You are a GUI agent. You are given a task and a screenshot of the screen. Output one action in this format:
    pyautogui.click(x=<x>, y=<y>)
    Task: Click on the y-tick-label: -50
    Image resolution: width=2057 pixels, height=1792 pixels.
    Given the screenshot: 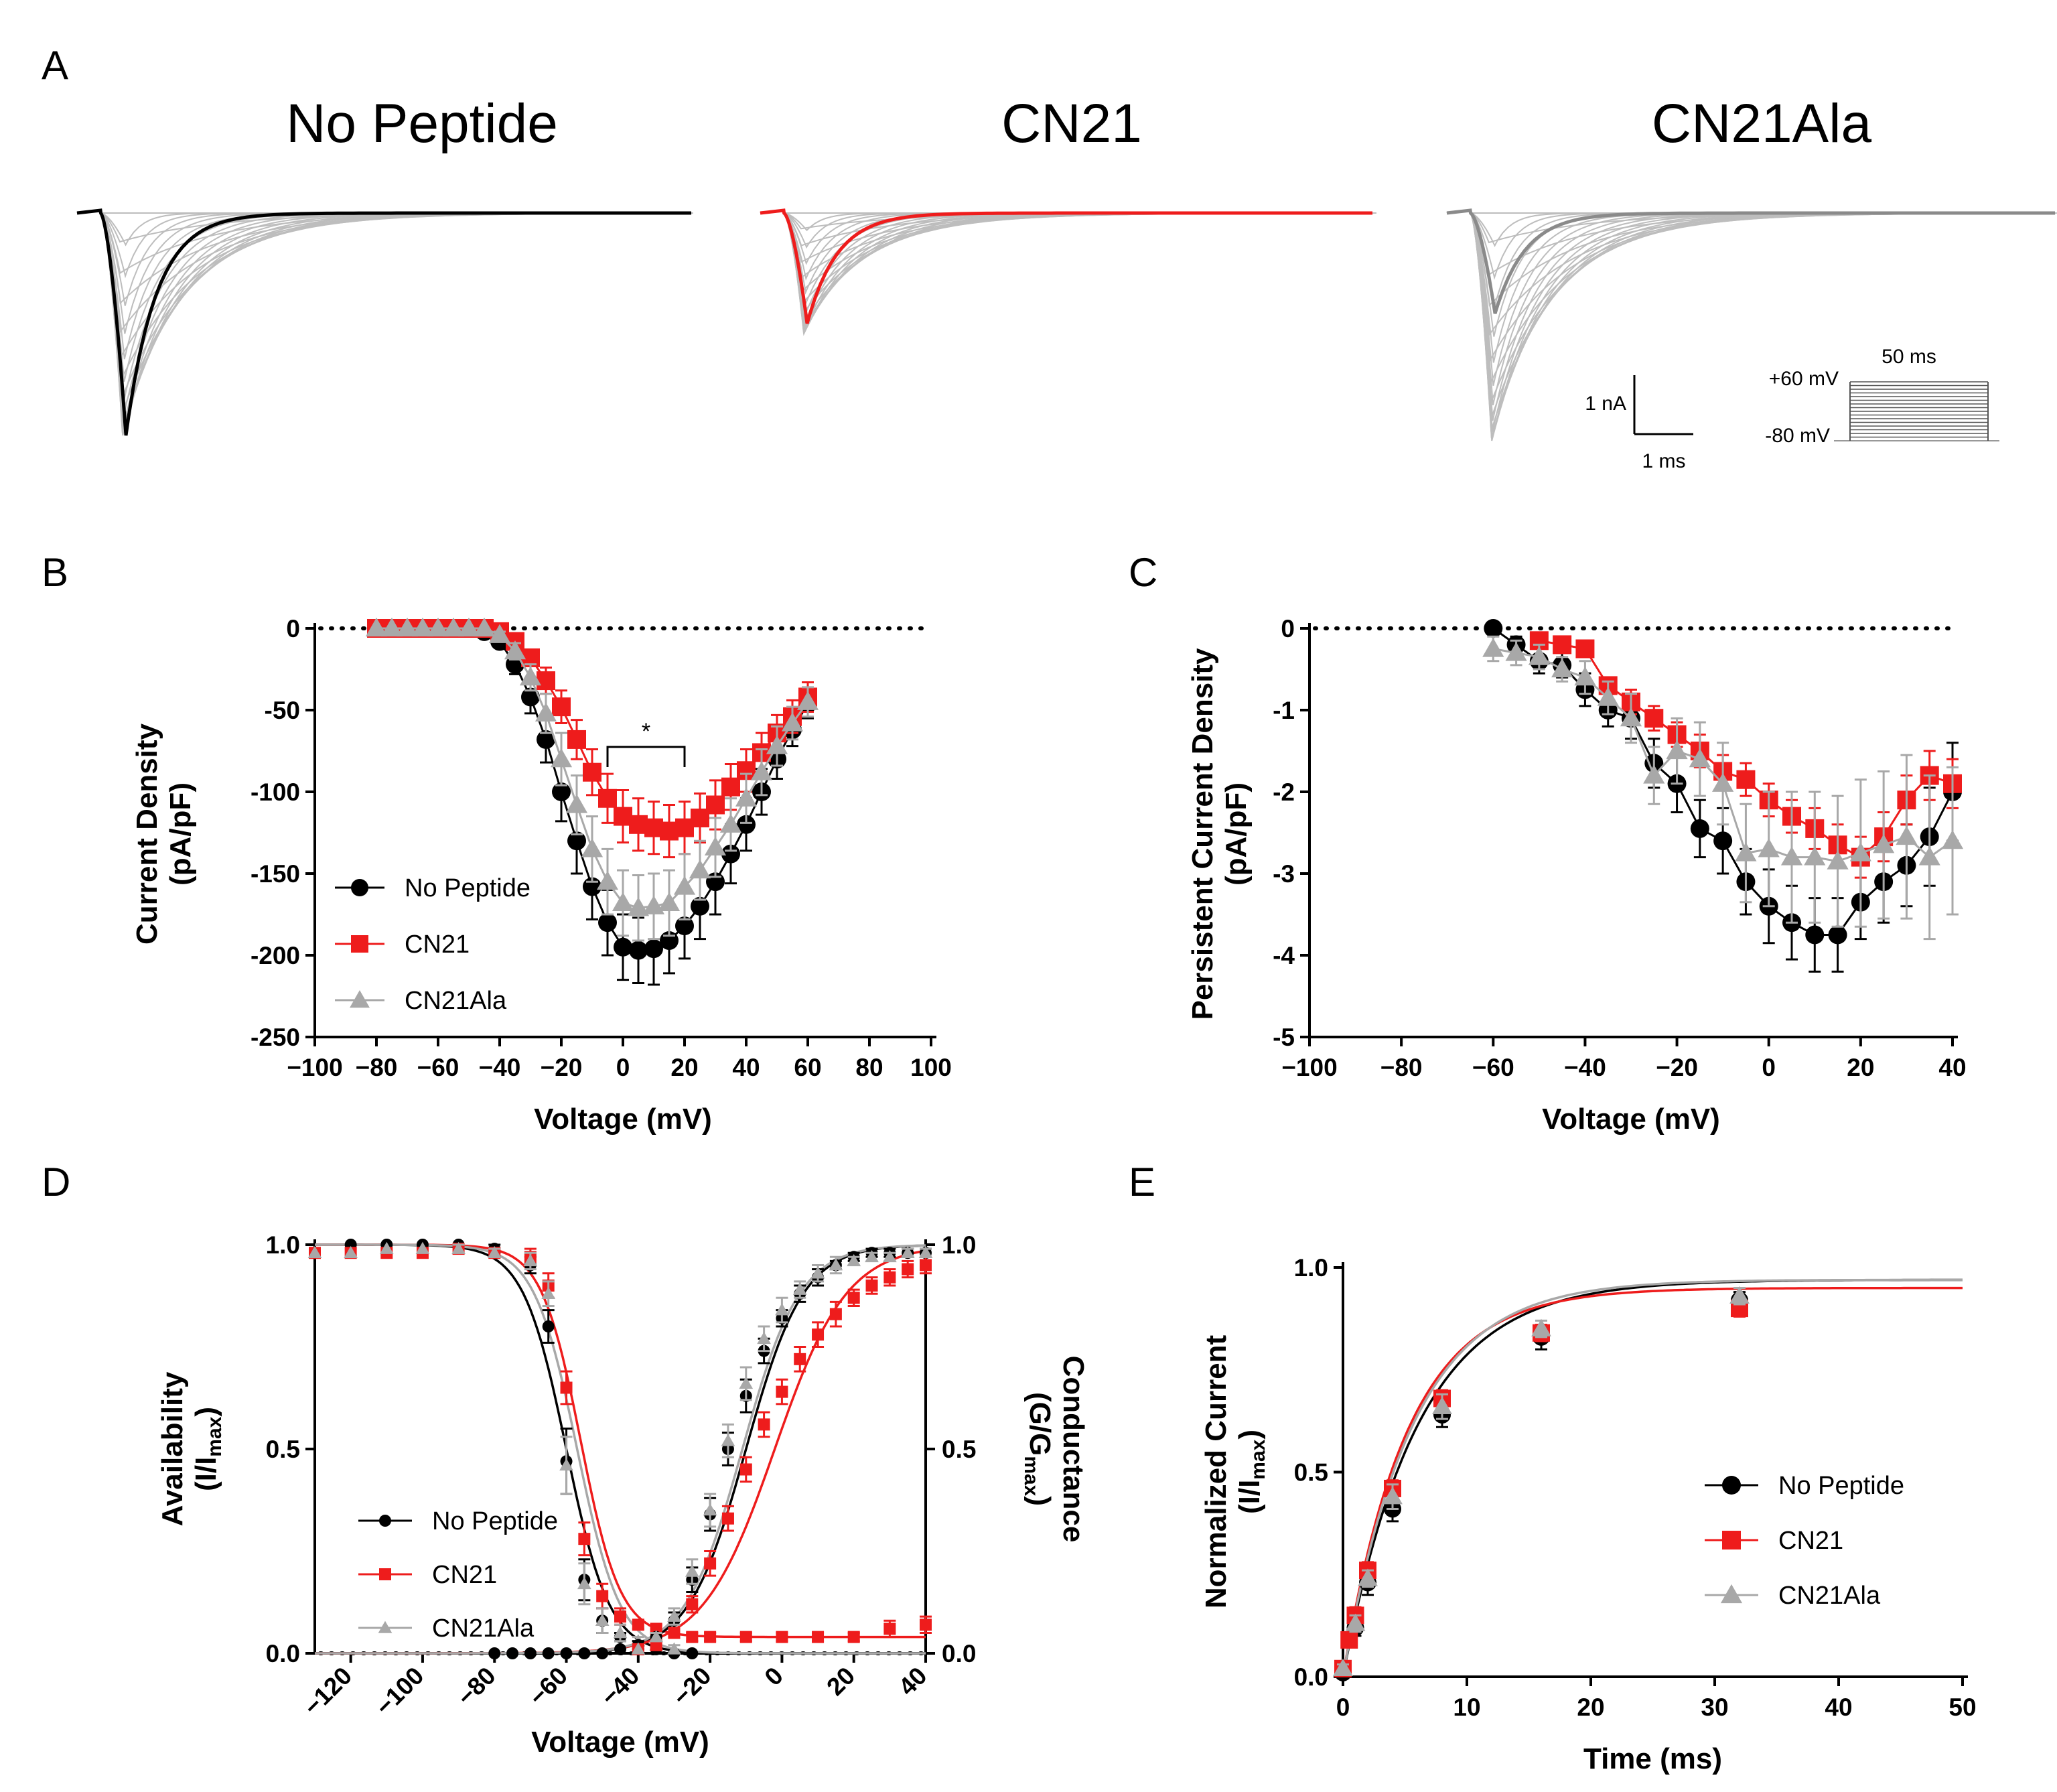 What is the action you would take?
    pyautogui.click(x=282, y=710)
    